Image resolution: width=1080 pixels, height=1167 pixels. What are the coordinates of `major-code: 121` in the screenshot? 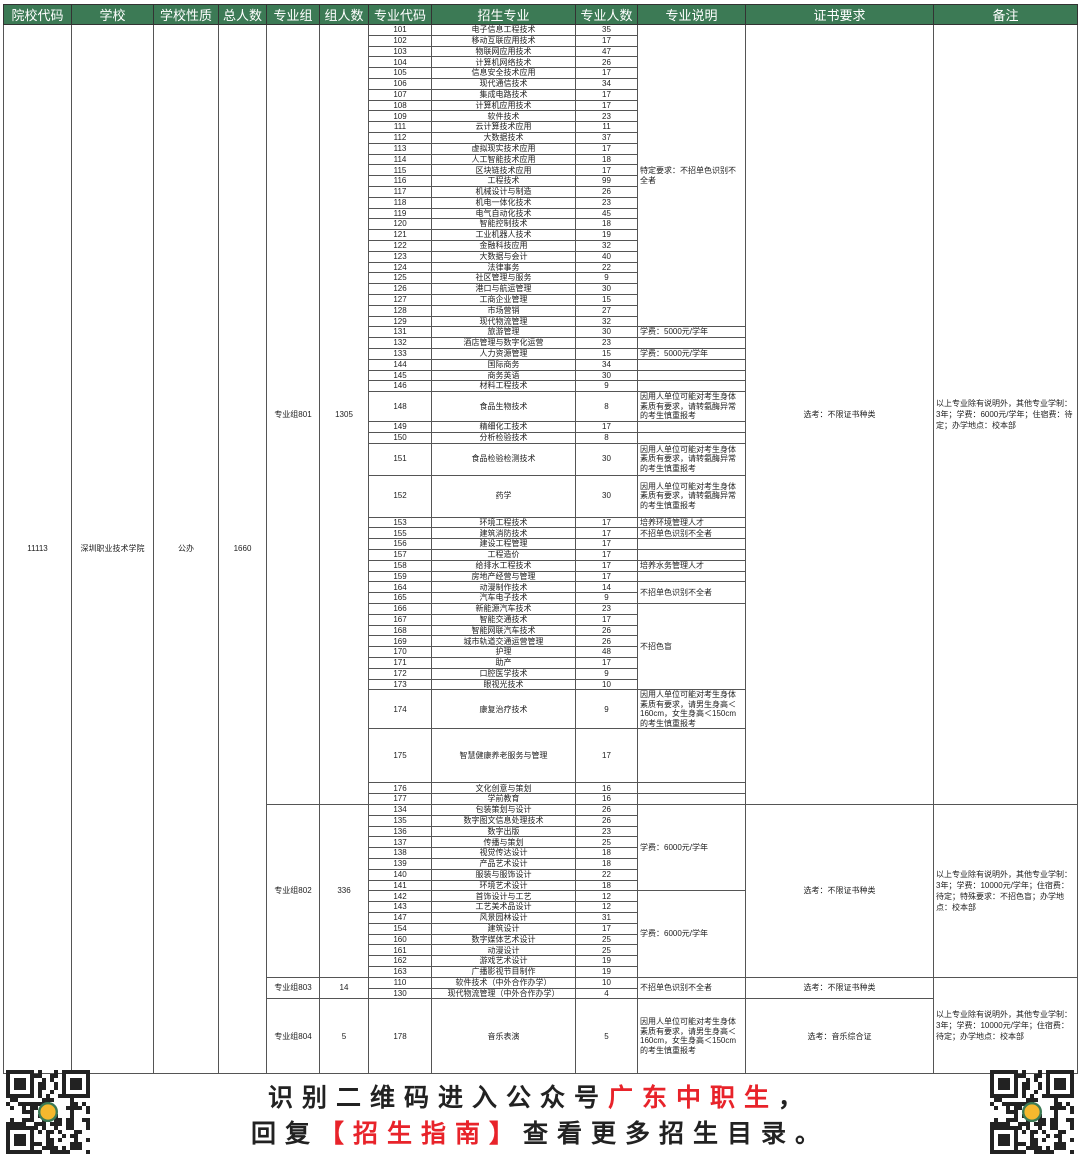 It's located at (400, 235).